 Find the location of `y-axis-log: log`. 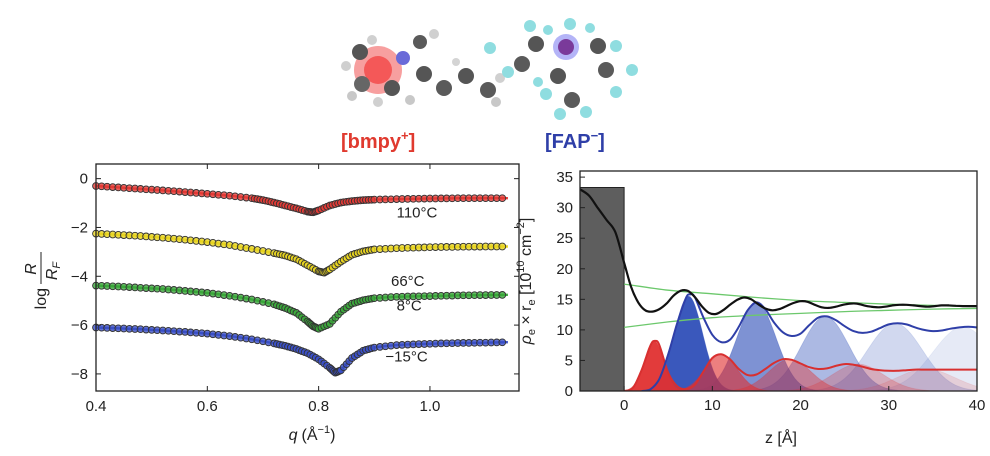

y-axis-log: log is located at coordinates (41, 298).